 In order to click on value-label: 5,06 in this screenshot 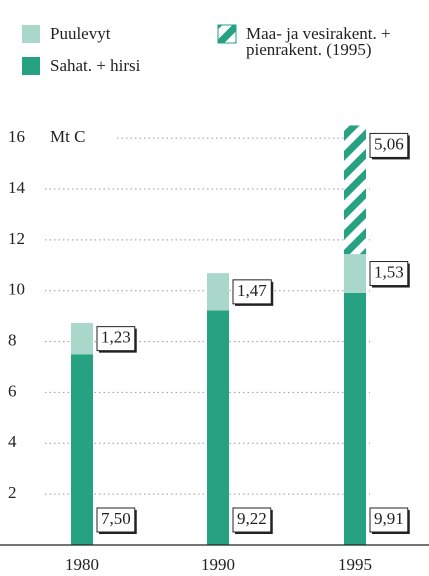, I will do `click(389, 146)`.